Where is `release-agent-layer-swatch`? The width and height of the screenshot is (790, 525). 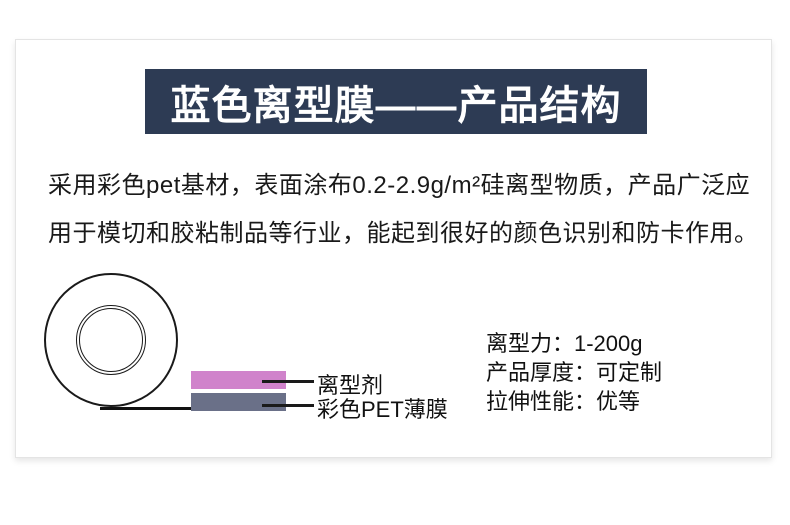
release-agent-layer-swatch is located at coordinates (238, 380).